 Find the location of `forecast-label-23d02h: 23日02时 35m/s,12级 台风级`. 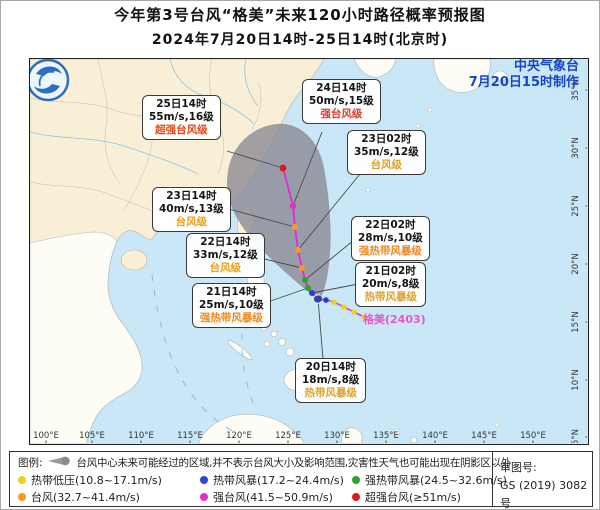

forecast-label-23d02h: 23日02时 35m/s,12级 台风级 is located at coordinates (386, 152).